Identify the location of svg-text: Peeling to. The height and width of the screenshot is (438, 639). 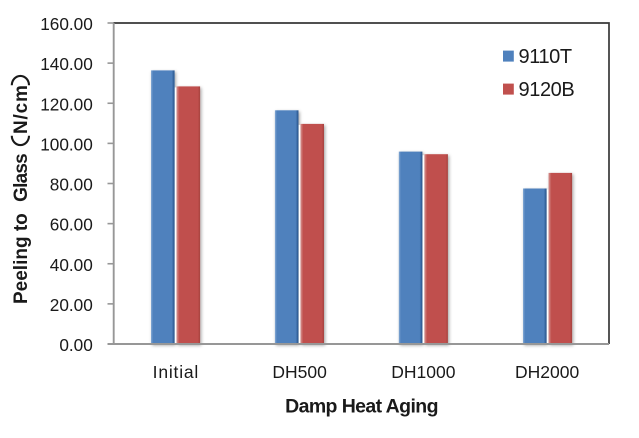
(21, 258).